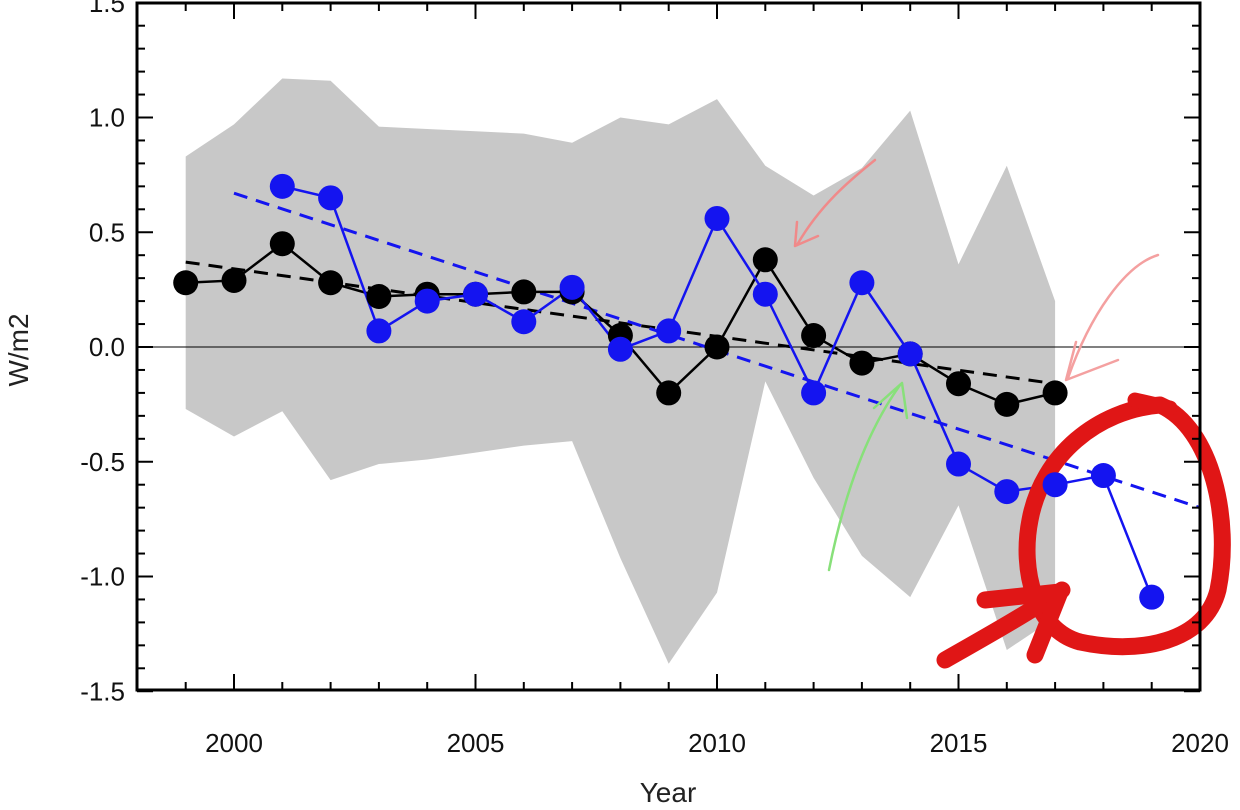 Image resolution: width=1240 pixels, height=810 pixels. What do you see at coordinates (102, 462) in the screenshot?
I see `y-tick-label-4: -0.5` at bounding box center [102, 462].